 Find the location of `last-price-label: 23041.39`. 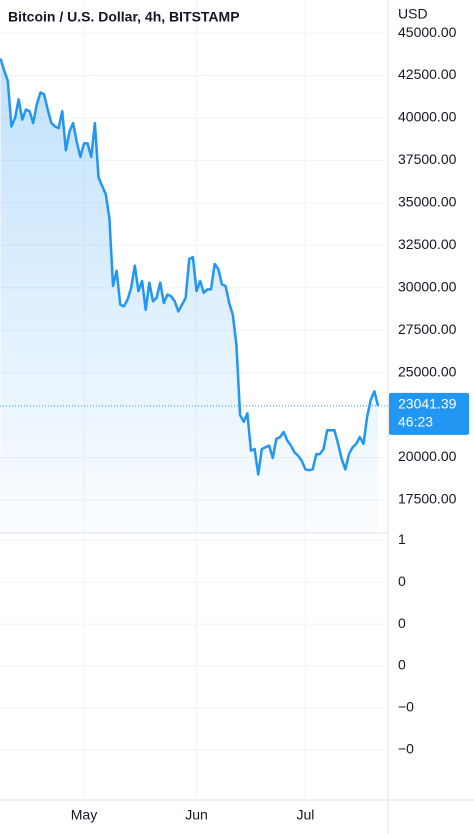

last-price-label: 23041.39 is located at coordinates (427, 404).